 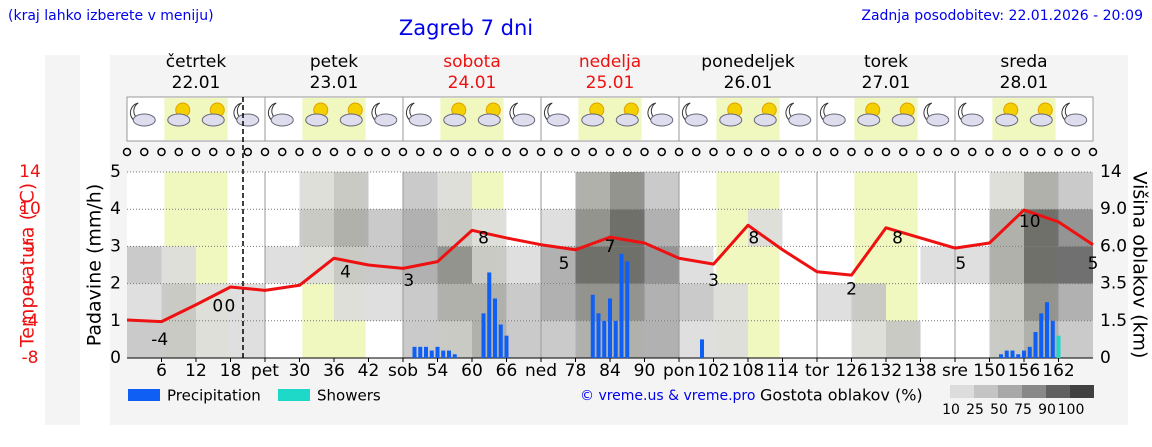 What do you see at coordinates (334, 83) in the screenshot?
I see `day-date: 23.01` at bounding box center [334, 83].